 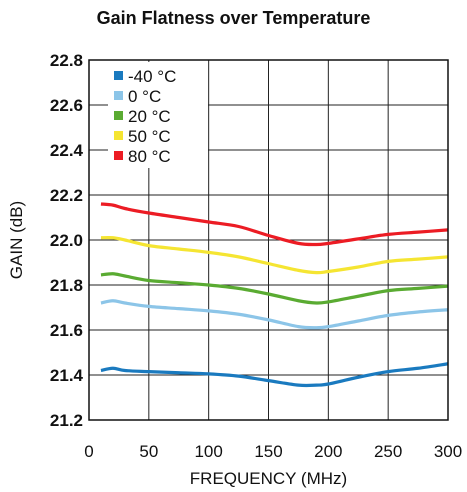 What do you see at coordinates (274, 314) in the screenshot?
I see `series-line-0c` at bounding box center [274, 314].